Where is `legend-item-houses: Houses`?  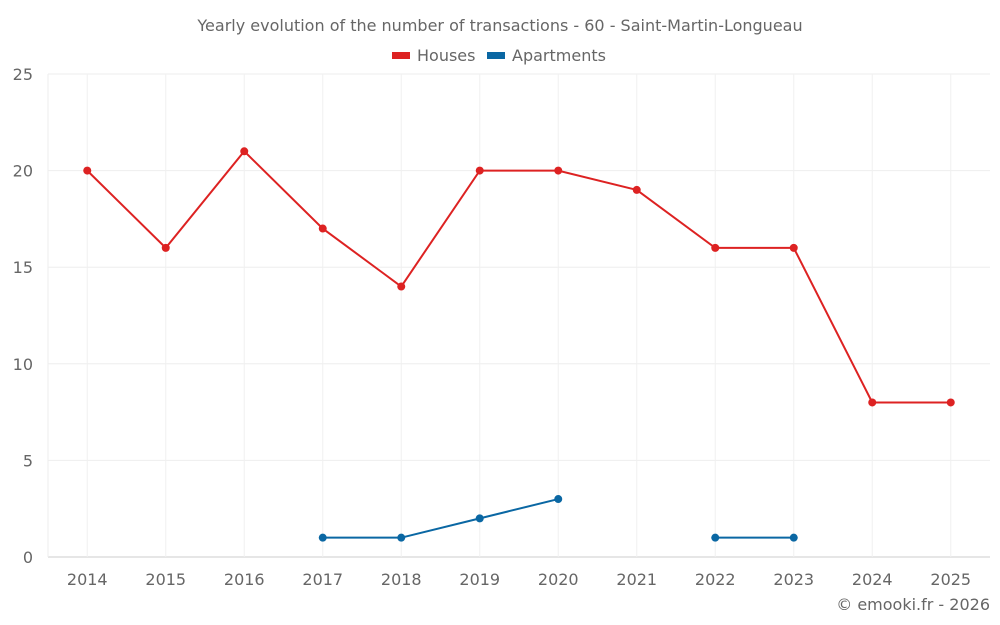 legend-item-houses: Houses is located at coordinates (433, 55).